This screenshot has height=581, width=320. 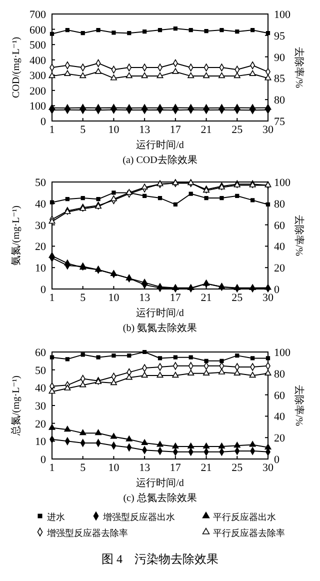 What do you see at coordinates (38, 46) in the screenshot?
I see `y-tick-label: 500` at bounding box center [38, 46].